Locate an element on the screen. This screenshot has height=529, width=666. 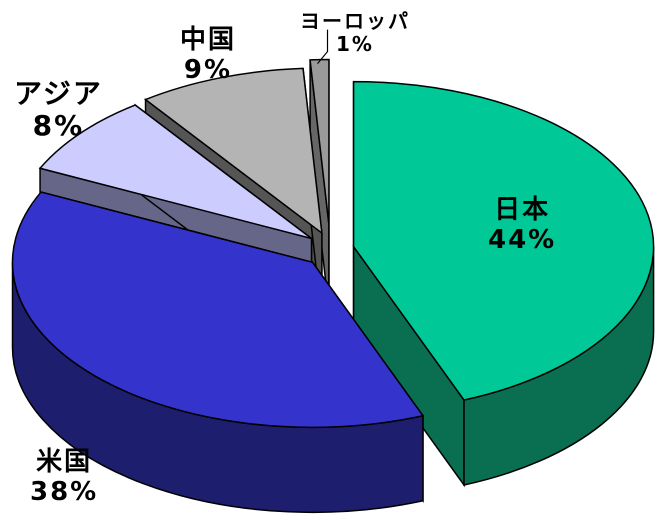
percent-label-europe: 1% is located at coordinates (355, 44).